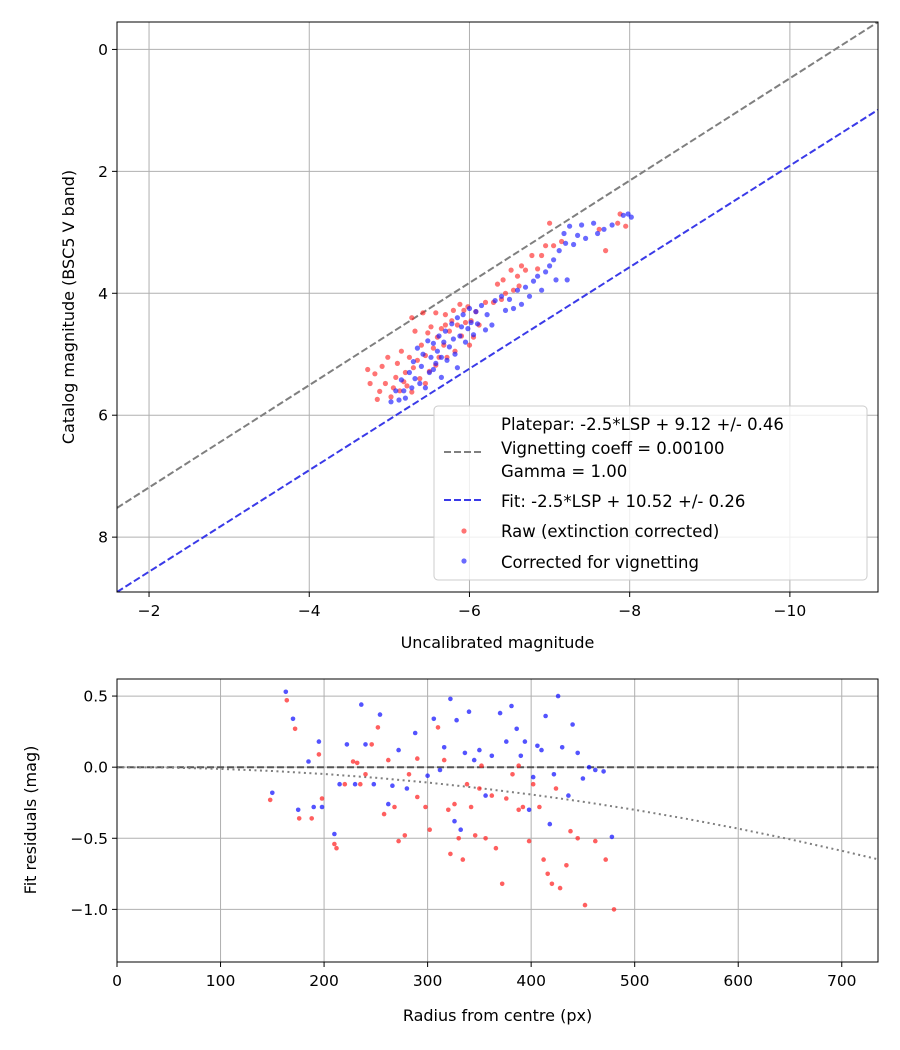 The width and height of the screenshot is (900, 1050). I want to click on bottom-x-tick-label: 300, so click(428, 981).